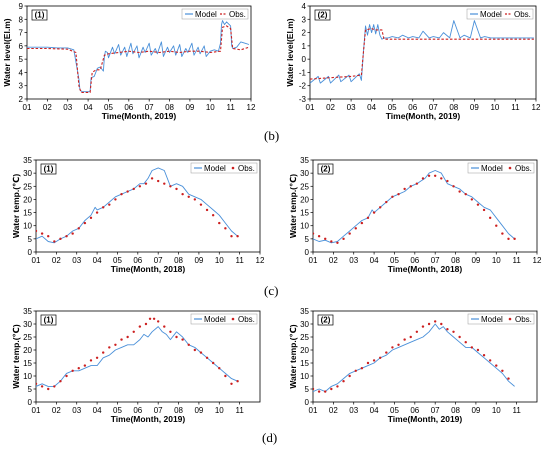 This screenshot has width=550, height=452. What do you see at coordinates (304, 19) in the screenshot?
I see `y-tick-label: 3` at bounding box center [304, 19].